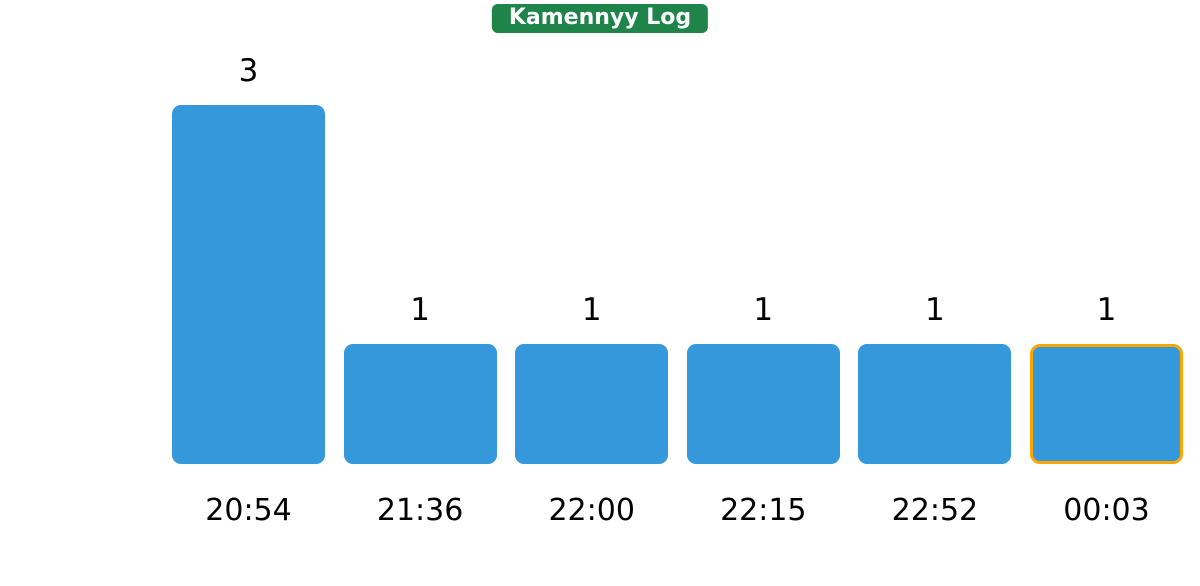  Describe the element at coordinates (763, 510) in the screenshot. I see `x-tick-label: 22:15` at that location.